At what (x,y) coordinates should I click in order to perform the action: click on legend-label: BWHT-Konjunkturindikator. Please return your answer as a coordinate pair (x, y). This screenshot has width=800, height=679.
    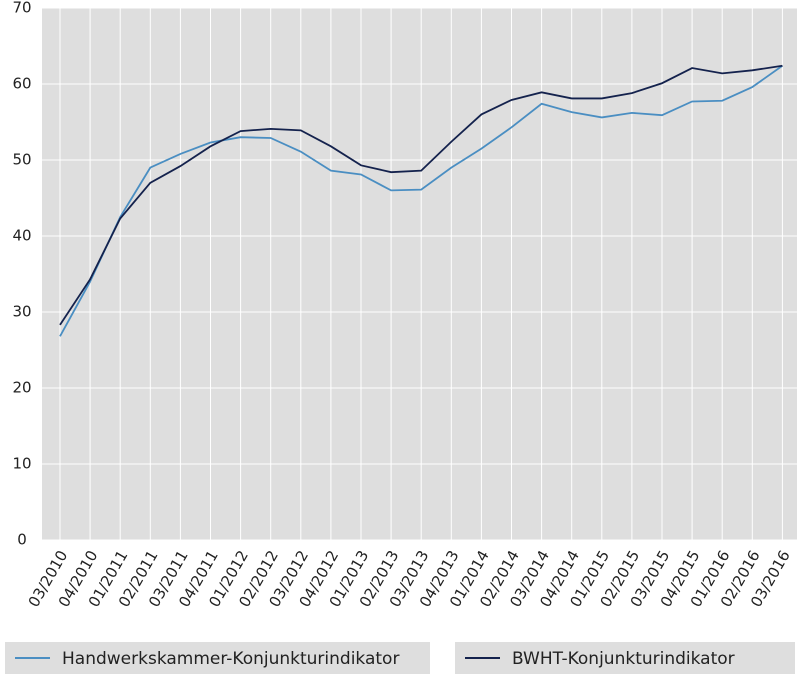
    Looking at the image, I should click on (623, 659).